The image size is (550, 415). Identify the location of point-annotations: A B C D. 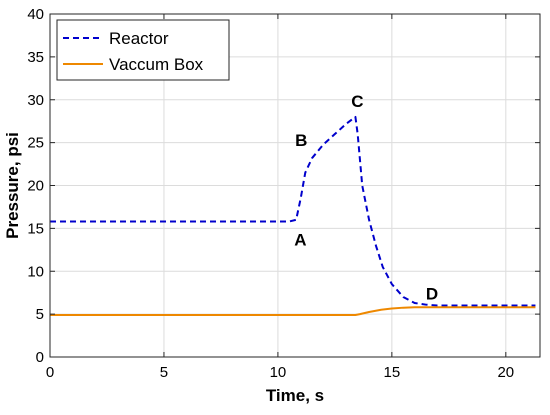
(366, 198).